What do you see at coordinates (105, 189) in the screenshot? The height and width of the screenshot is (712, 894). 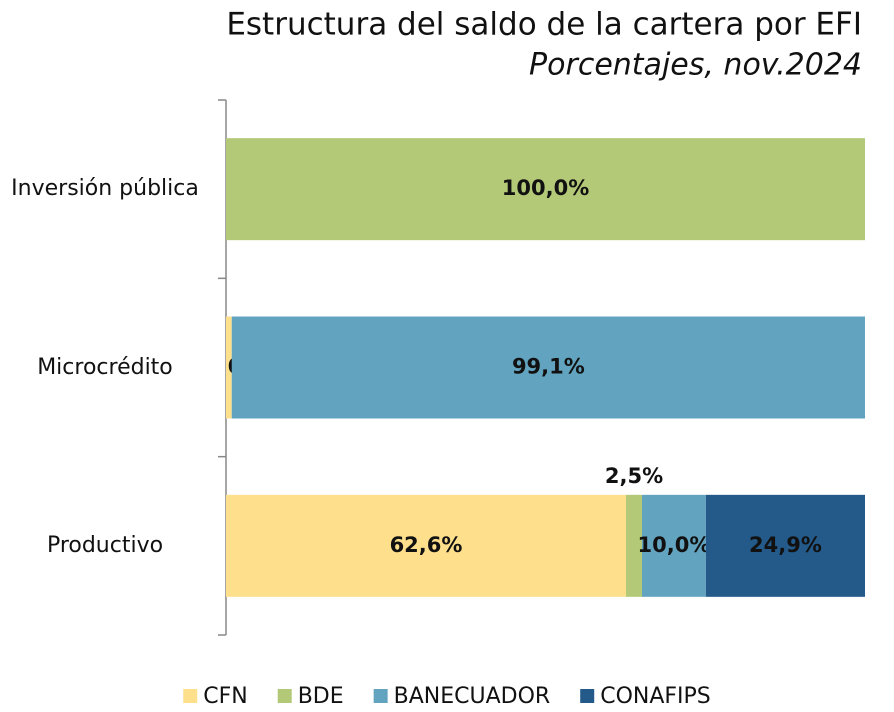 I see `category-label: Inversión pública` at bounding box center [105, 189].